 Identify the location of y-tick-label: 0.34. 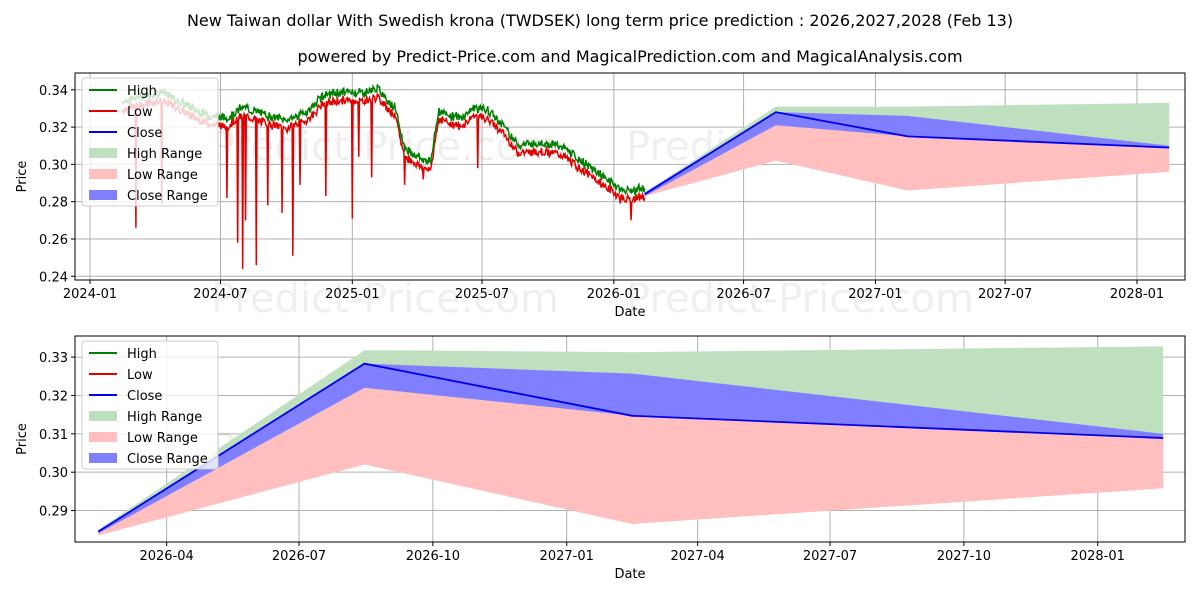
(53, 91).